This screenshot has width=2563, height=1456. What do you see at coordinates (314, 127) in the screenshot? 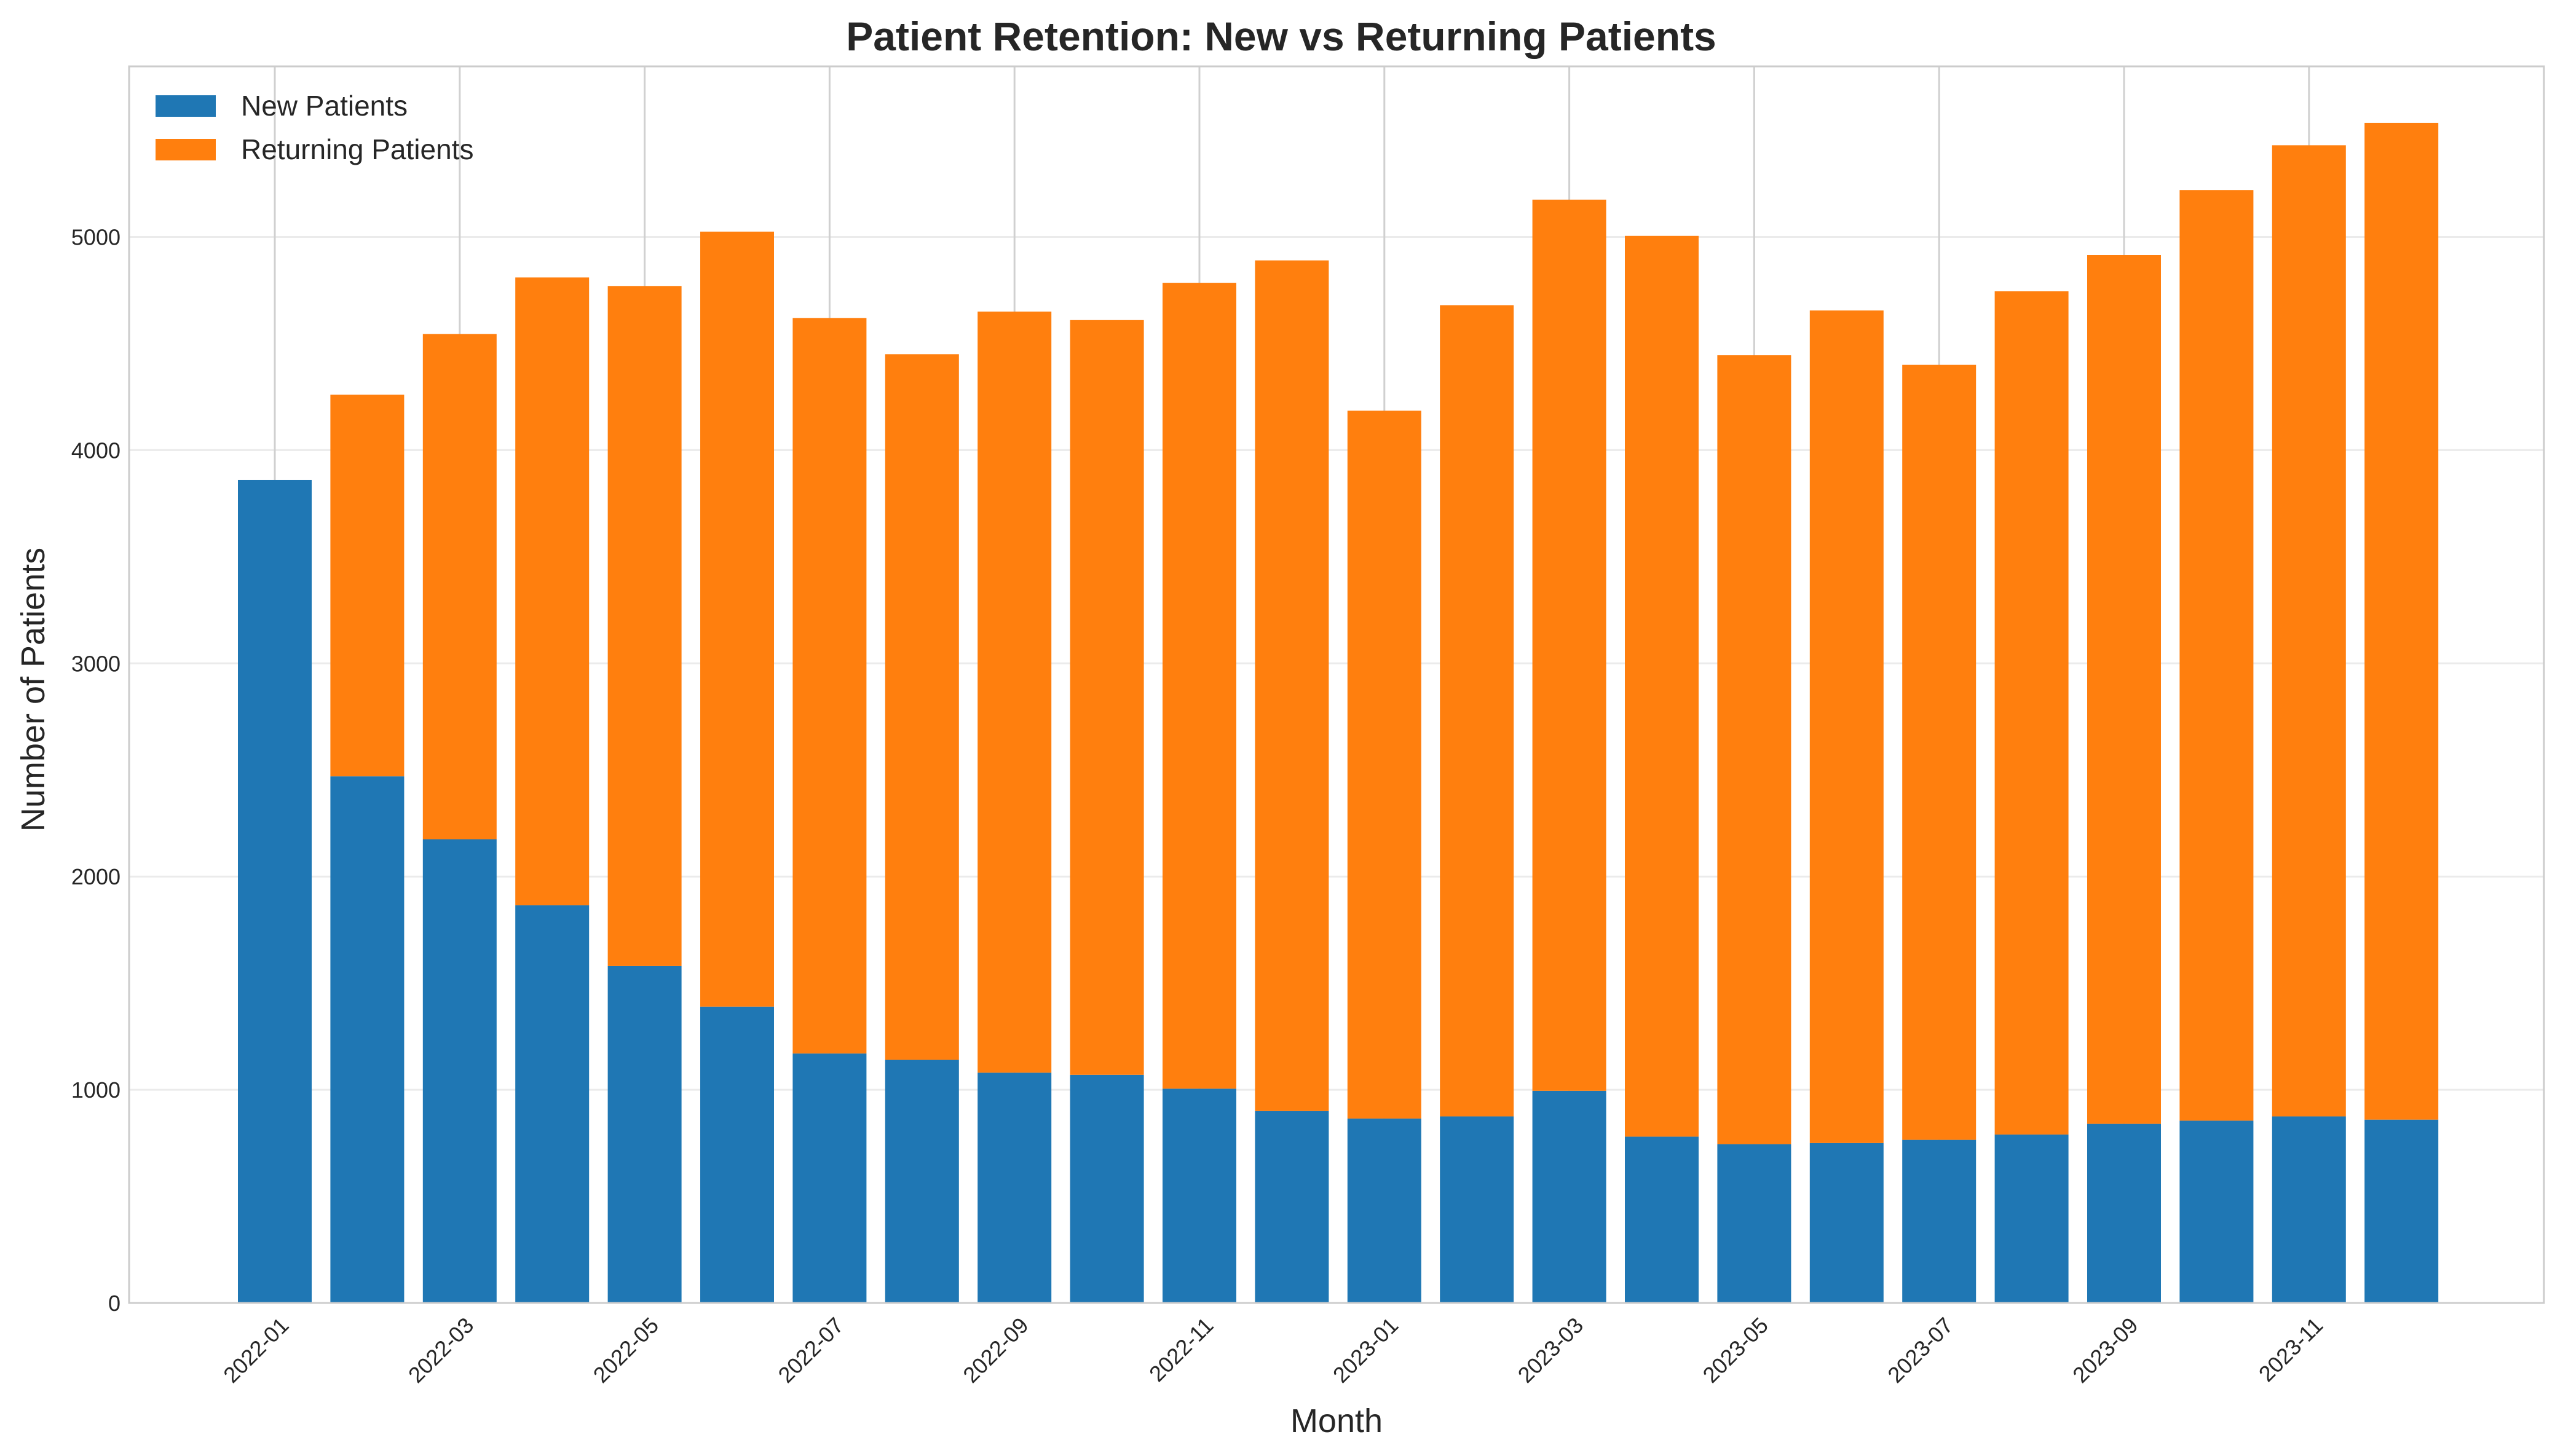
I see `legend: New Patients Returning Patients` at bounding box center [314, 127].